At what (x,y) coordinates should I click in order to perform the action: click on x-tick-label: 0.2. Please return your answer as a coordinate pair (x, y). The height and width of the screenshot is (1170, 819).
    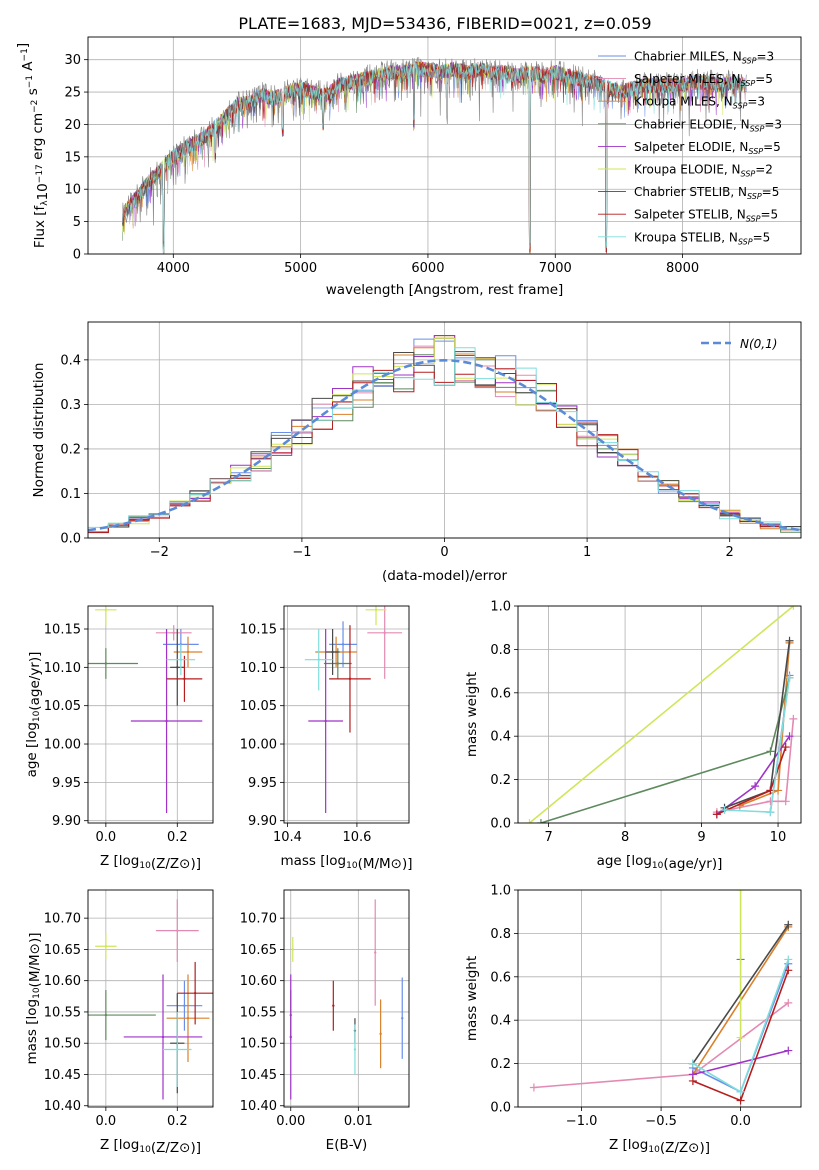
    Looking at the image, I should click on (177, 1121).